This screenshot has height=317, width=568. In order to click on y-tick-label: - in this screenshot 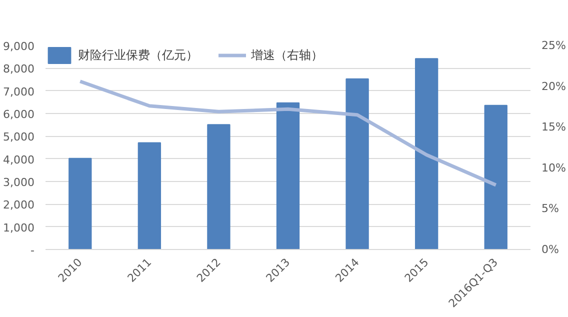, I will do `click(32, 250)`.